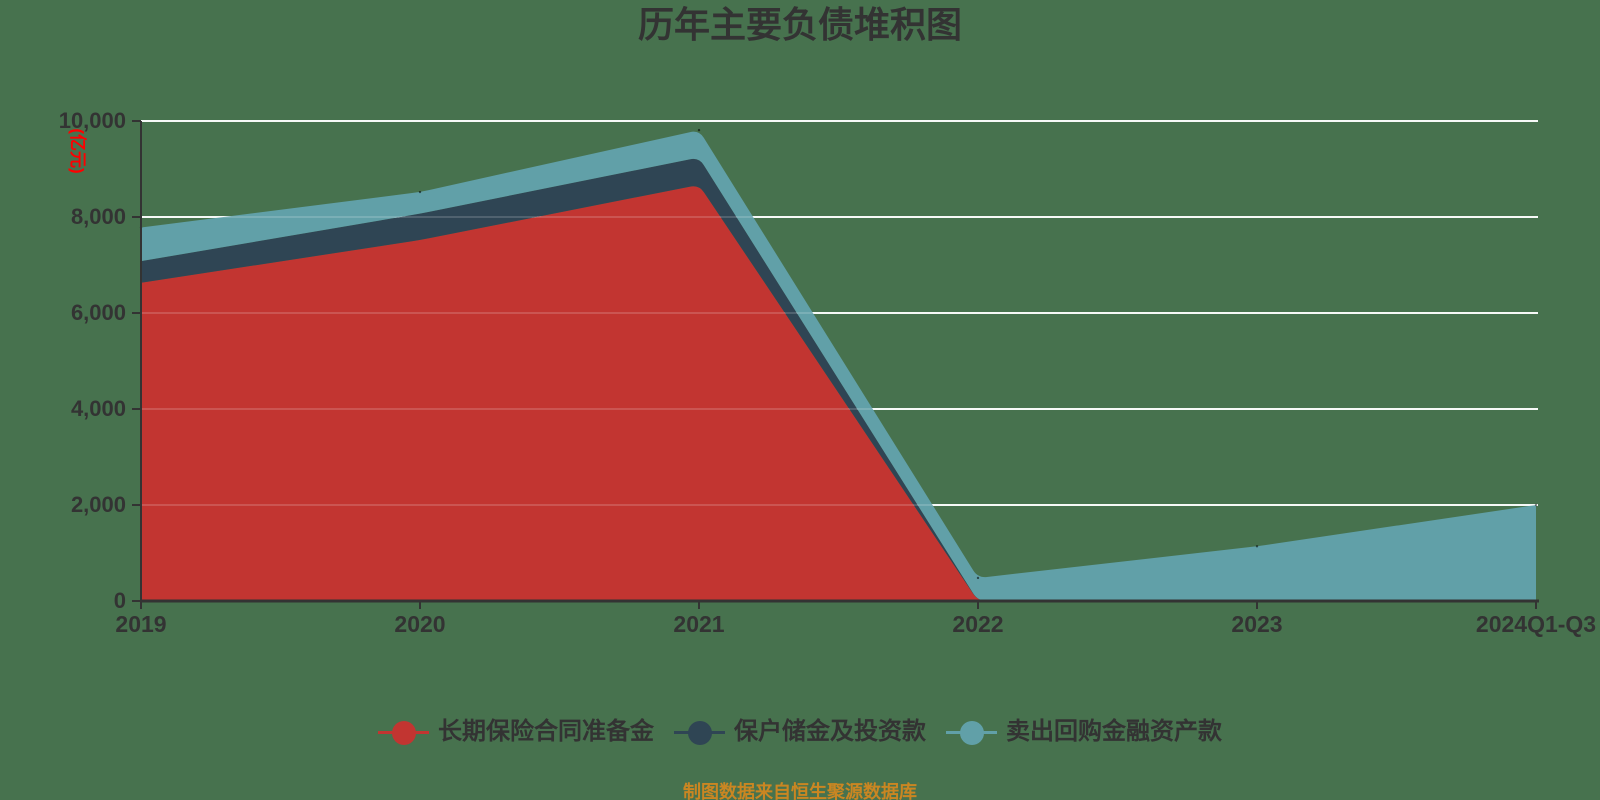 This screenshot has width=1600, height=800. What do you see at coordinates (98, 408) in the screenshot?
I see `y-axis-label-2: 4,000` at bounding box center [98, 408].